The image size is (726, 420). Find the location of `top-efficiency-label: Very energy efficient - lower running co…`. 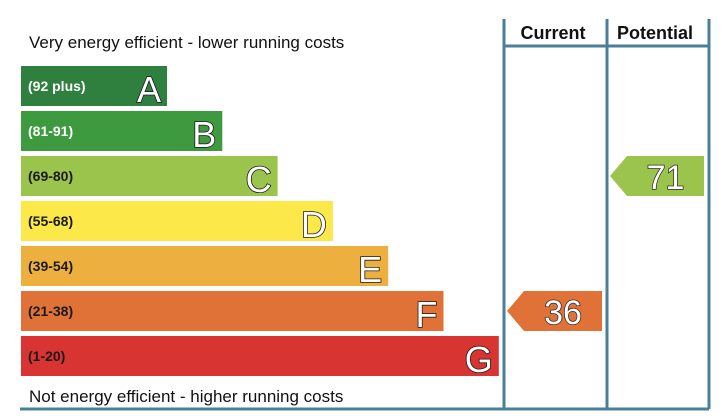

top-efficiency-label: Very energy efficient - lower running co… is located at coordinates (186, 42).